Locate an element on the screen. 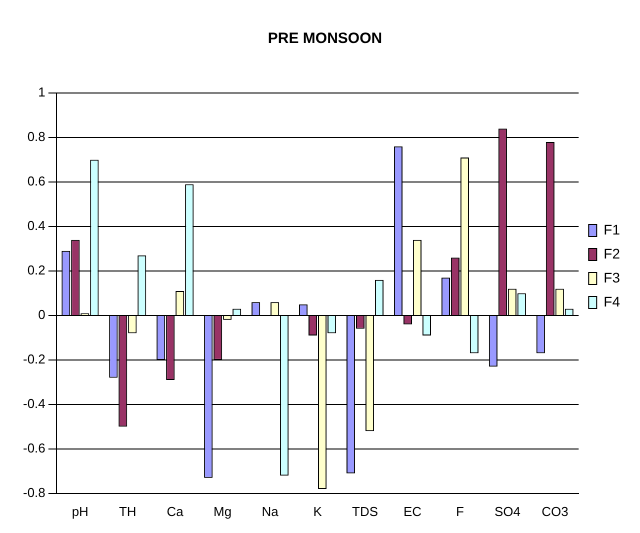 The image size is (640, 533). y-tick-label: 0.4 is located at coordinates (36, 226).